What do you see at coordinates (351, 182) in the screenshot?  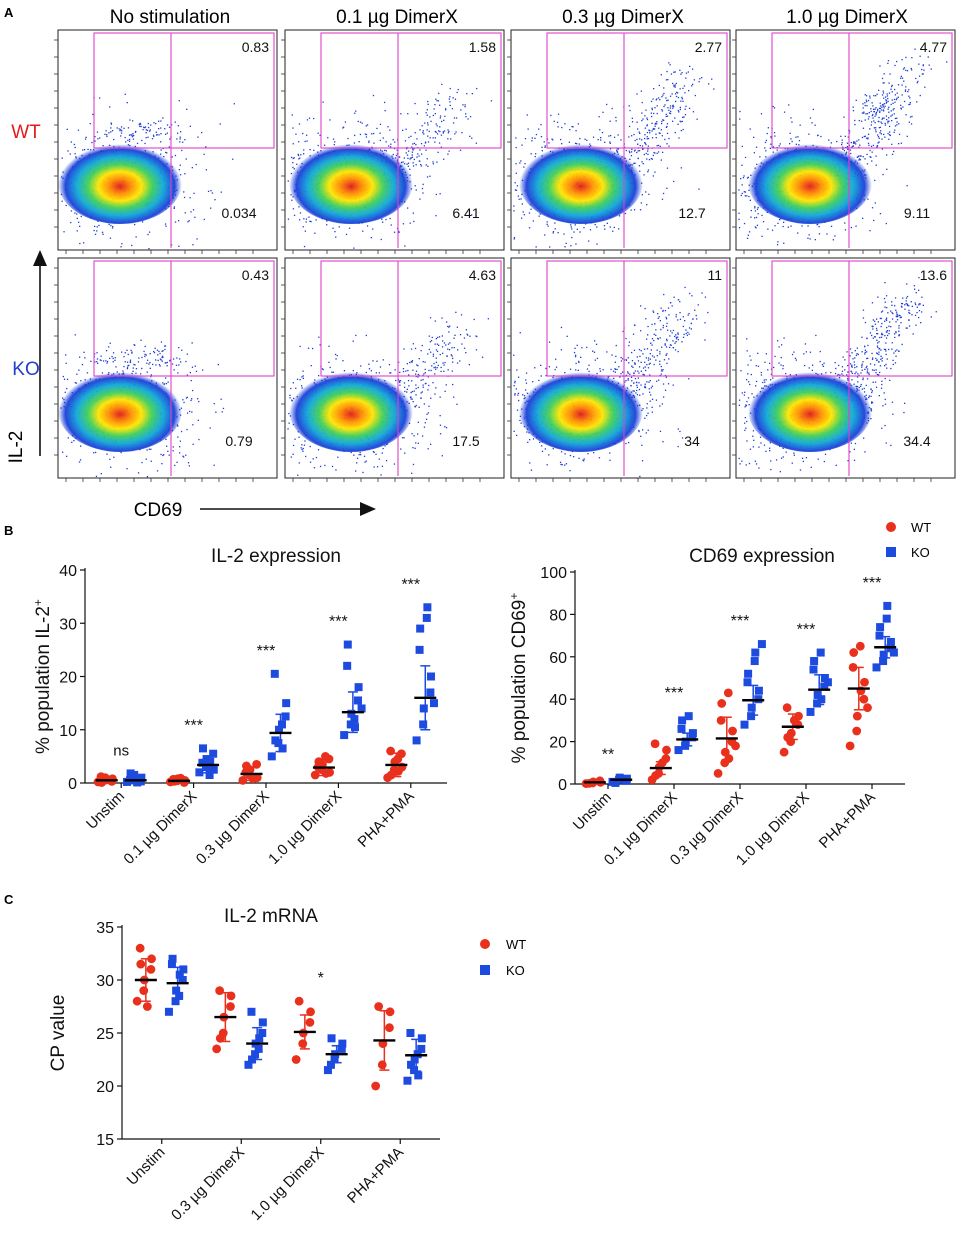 I see `density-core` at bounding box center [351, 182].